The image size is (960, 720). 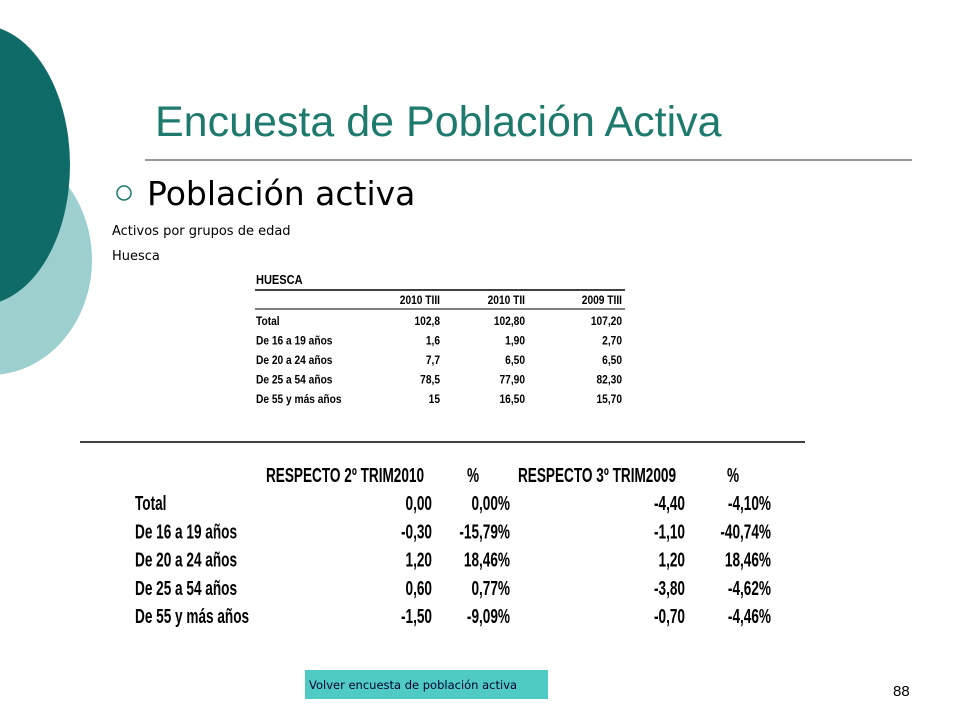 I want to click on table-cell: 78,5, so click(x=430, y=380).